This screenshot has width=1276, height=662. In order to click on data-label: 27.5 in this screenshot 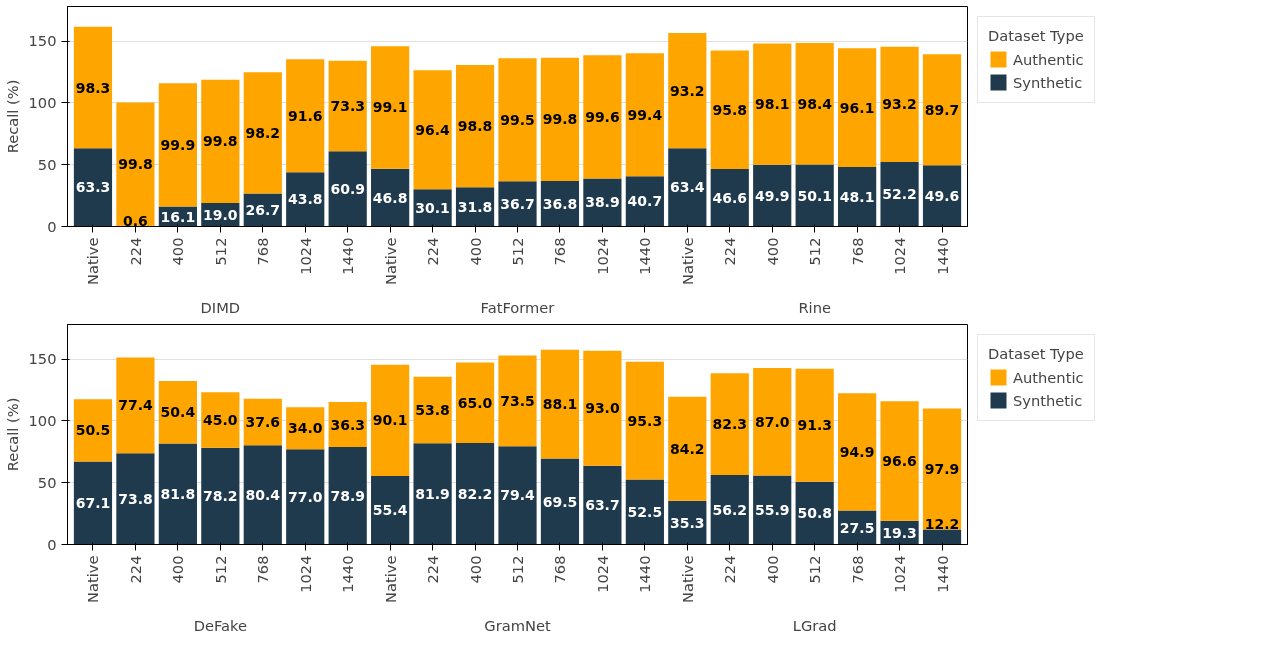, I will do `click(857, 527)`.